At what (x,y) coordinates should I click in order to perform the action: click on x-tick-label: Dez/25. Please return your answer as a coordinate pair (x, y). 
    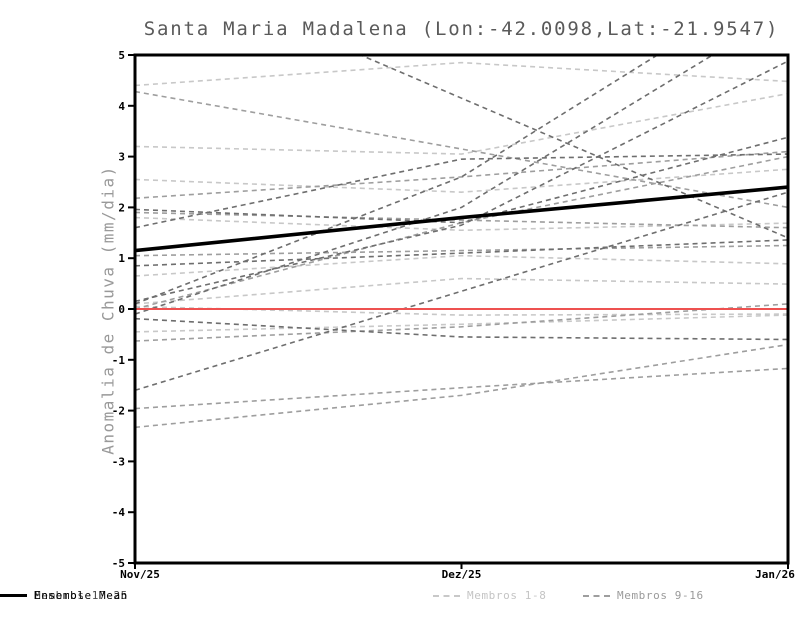
    Looking at the image, I should click on (462, 574).